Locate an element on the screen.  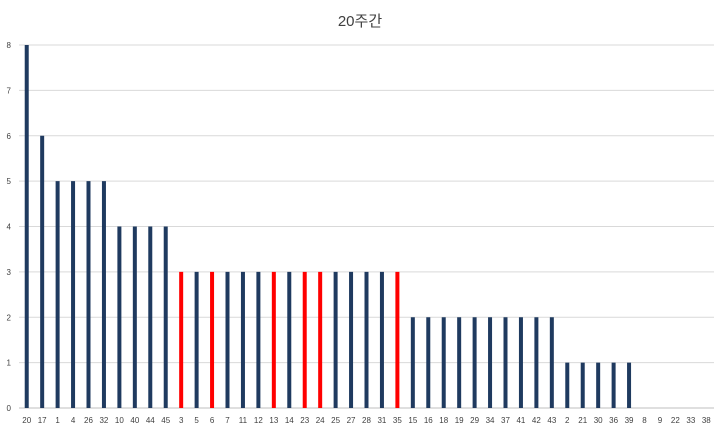
x-tick-label: 45 is located at coordinates (165, 420).